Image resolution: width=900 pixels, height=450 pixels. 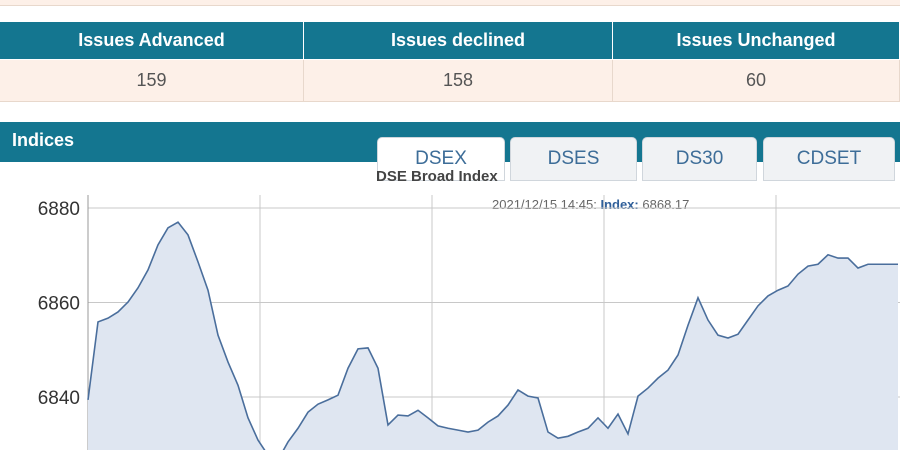 What do you see at coordinates (458, 81) in the screenshot?
I see `stats-value: 158` at bounding box center [458, 81].